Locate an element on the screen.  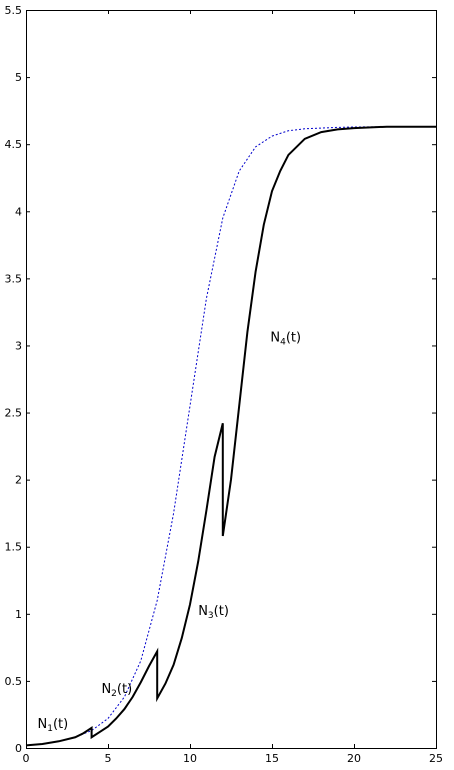
y-tick-label: 2 is located at coordinates (18, 480).